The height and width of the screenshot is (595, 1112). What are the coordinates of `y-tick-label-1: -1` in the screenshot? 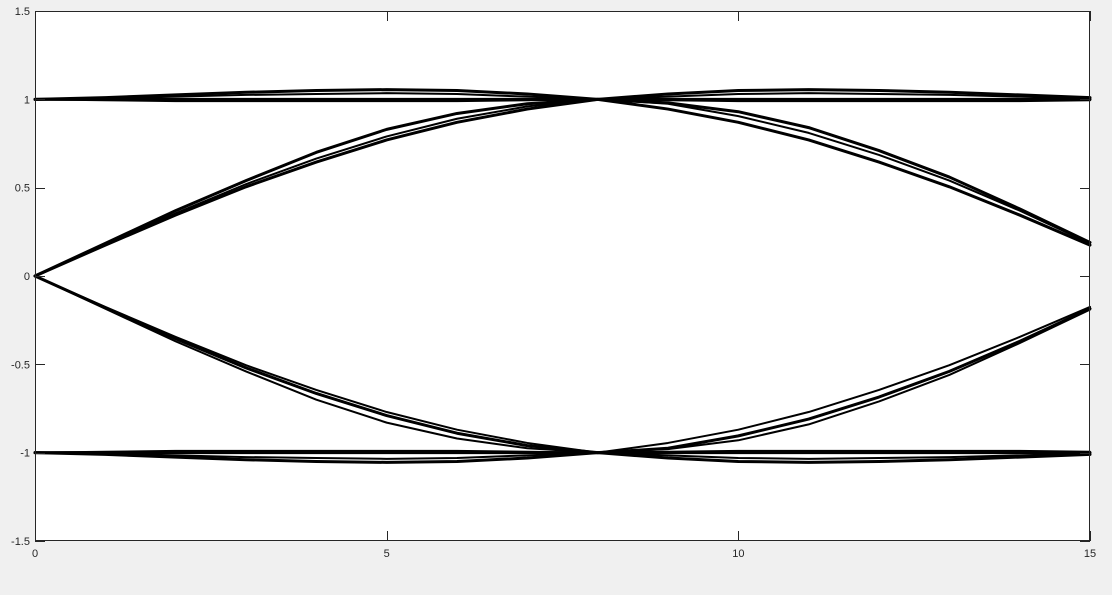 It's located at (25, 454).